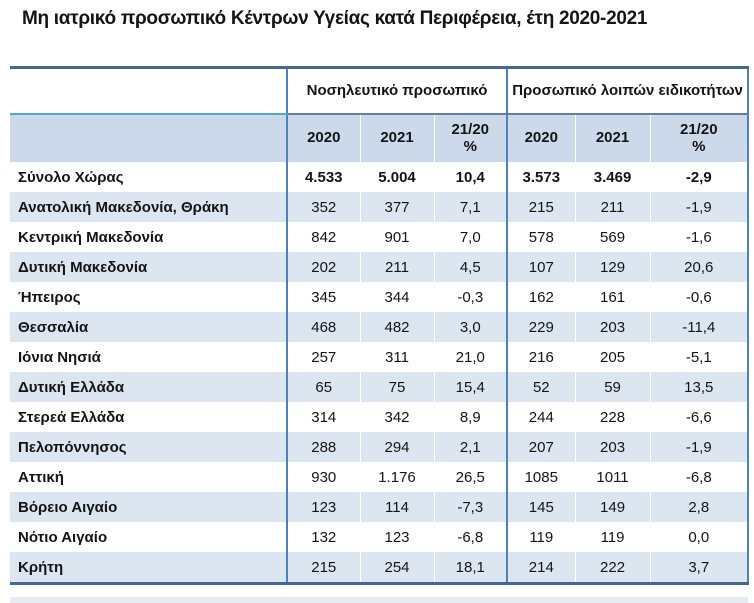 This screenshot has width=754, height=603. What do you see at coordinates (323, 447) in the screenshot?
I see `value-cell: 288` at bounding box center [323, 447].